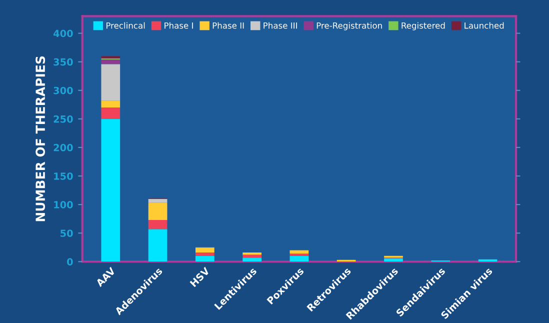  I want to click on y-axis-title: NUMBER OF THERAPIES, so click(41, 139).